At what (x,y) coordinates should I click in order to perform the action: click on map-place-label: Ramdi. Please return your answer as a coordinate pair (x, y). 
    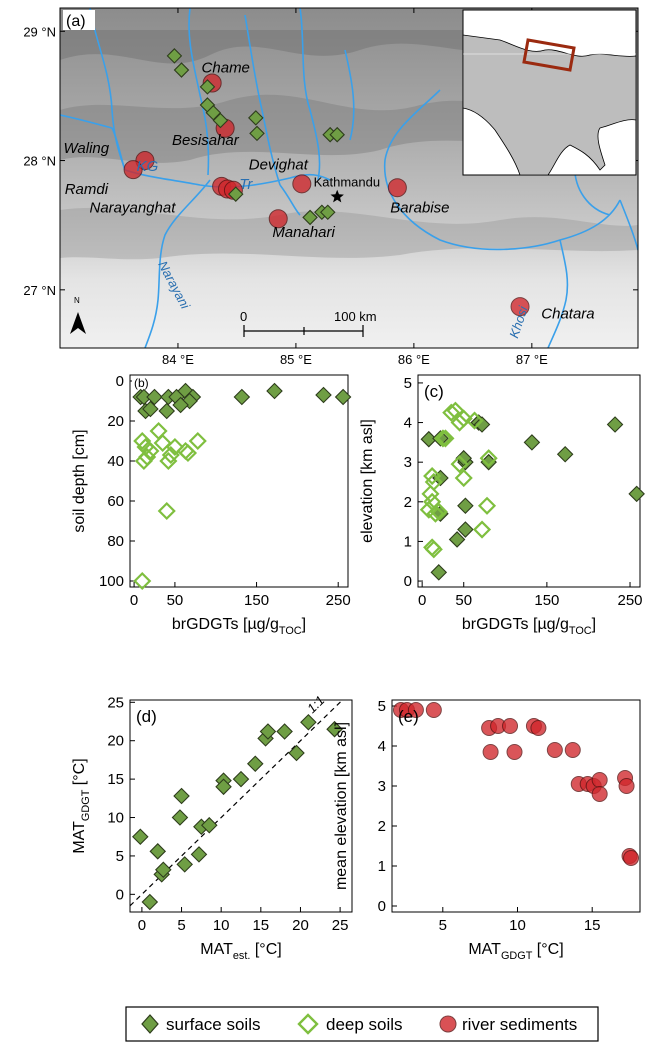
    Looking at the image, I should click on (87, 189).